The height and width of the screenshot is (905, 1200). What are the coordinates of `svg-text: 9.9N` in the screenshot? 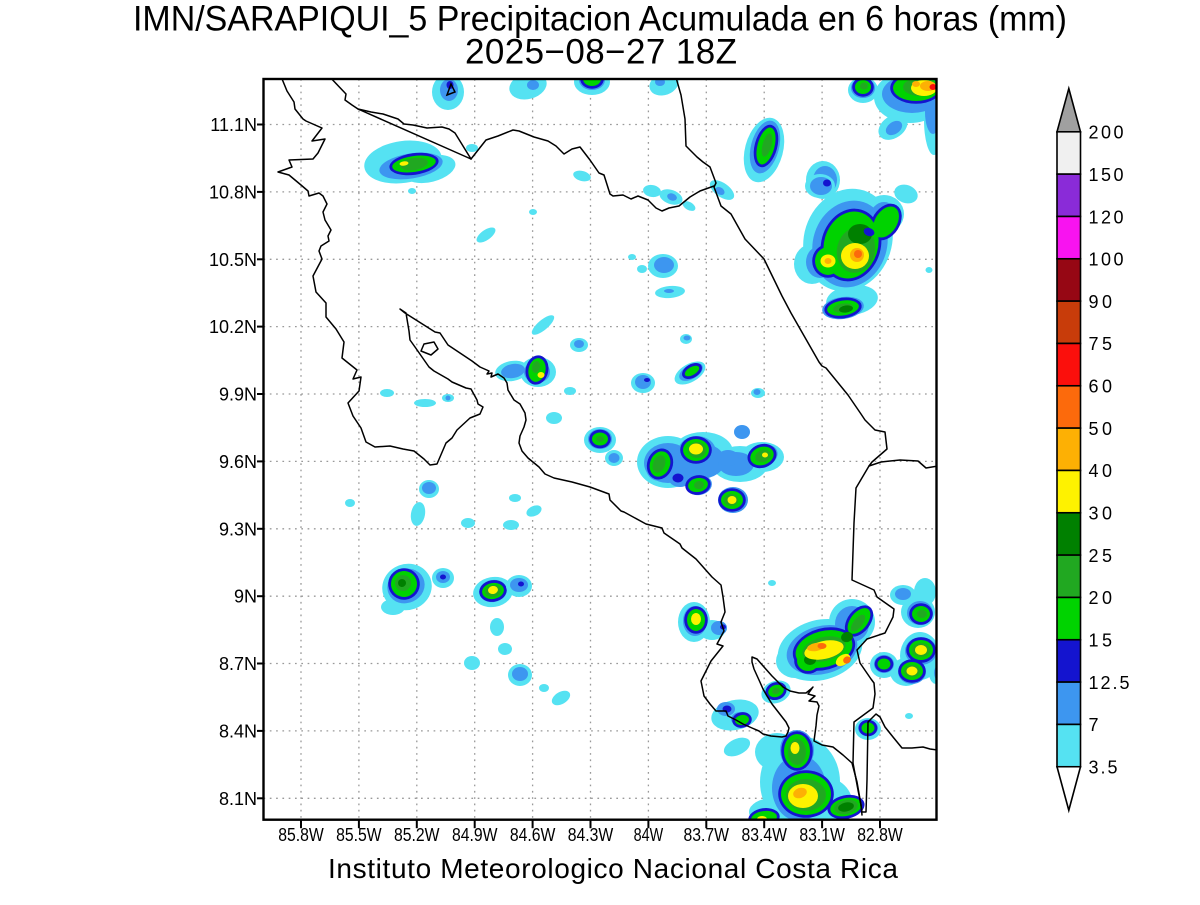 It's located at (238, 395).